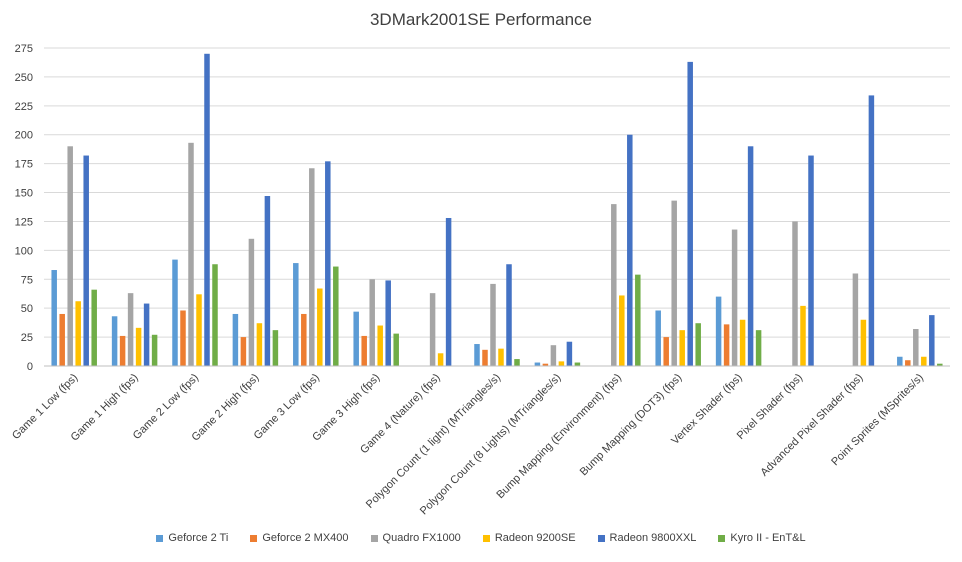  What do you see at coordinates (481, 19) in the screenshot?
I see `chart-title: 3DMark2001SE Performance` at bounding box center [481, 19].